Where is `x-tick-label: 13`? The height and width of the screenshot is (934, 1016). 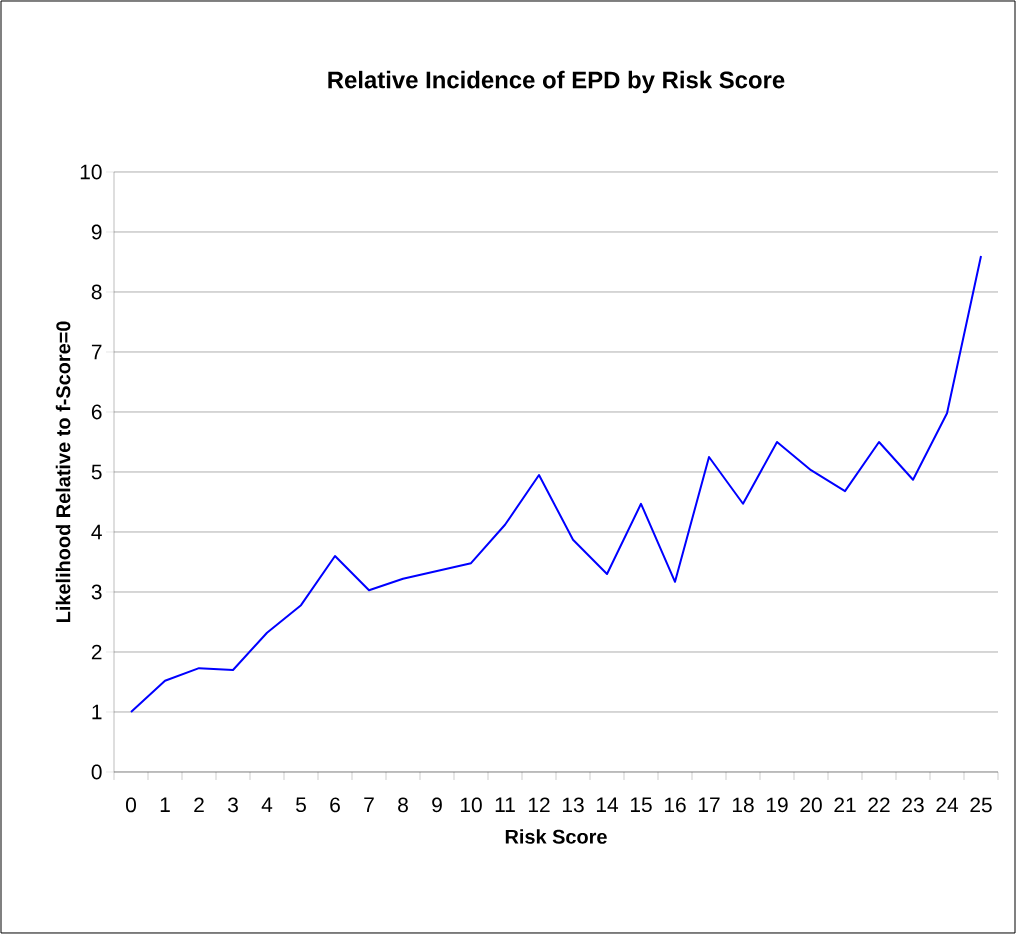 x-tick-label: 13 is located at coordinates (573, 805).